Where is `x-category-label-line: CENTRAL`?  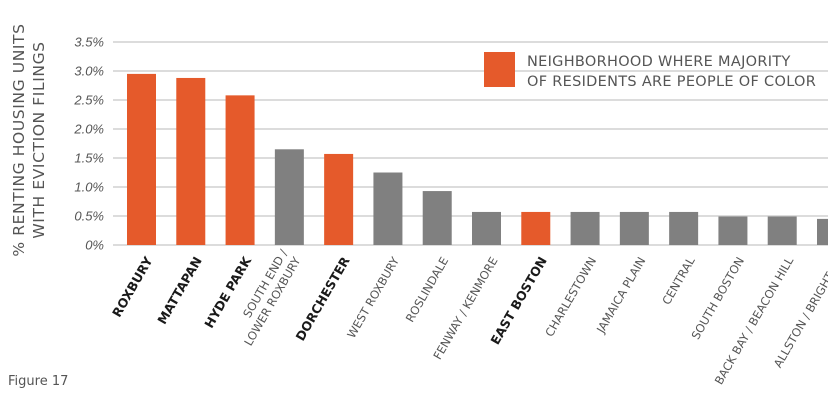
x-category-label-line: CENTRAL is located at coordinates (678, 280).